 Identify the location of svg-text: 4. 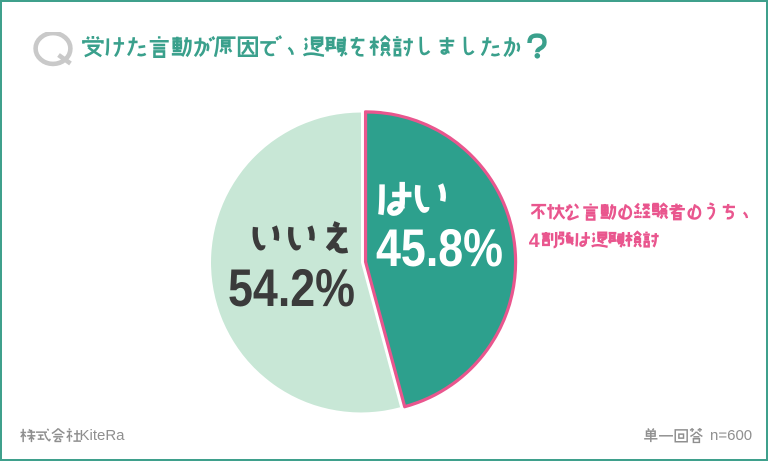
(534, 241).